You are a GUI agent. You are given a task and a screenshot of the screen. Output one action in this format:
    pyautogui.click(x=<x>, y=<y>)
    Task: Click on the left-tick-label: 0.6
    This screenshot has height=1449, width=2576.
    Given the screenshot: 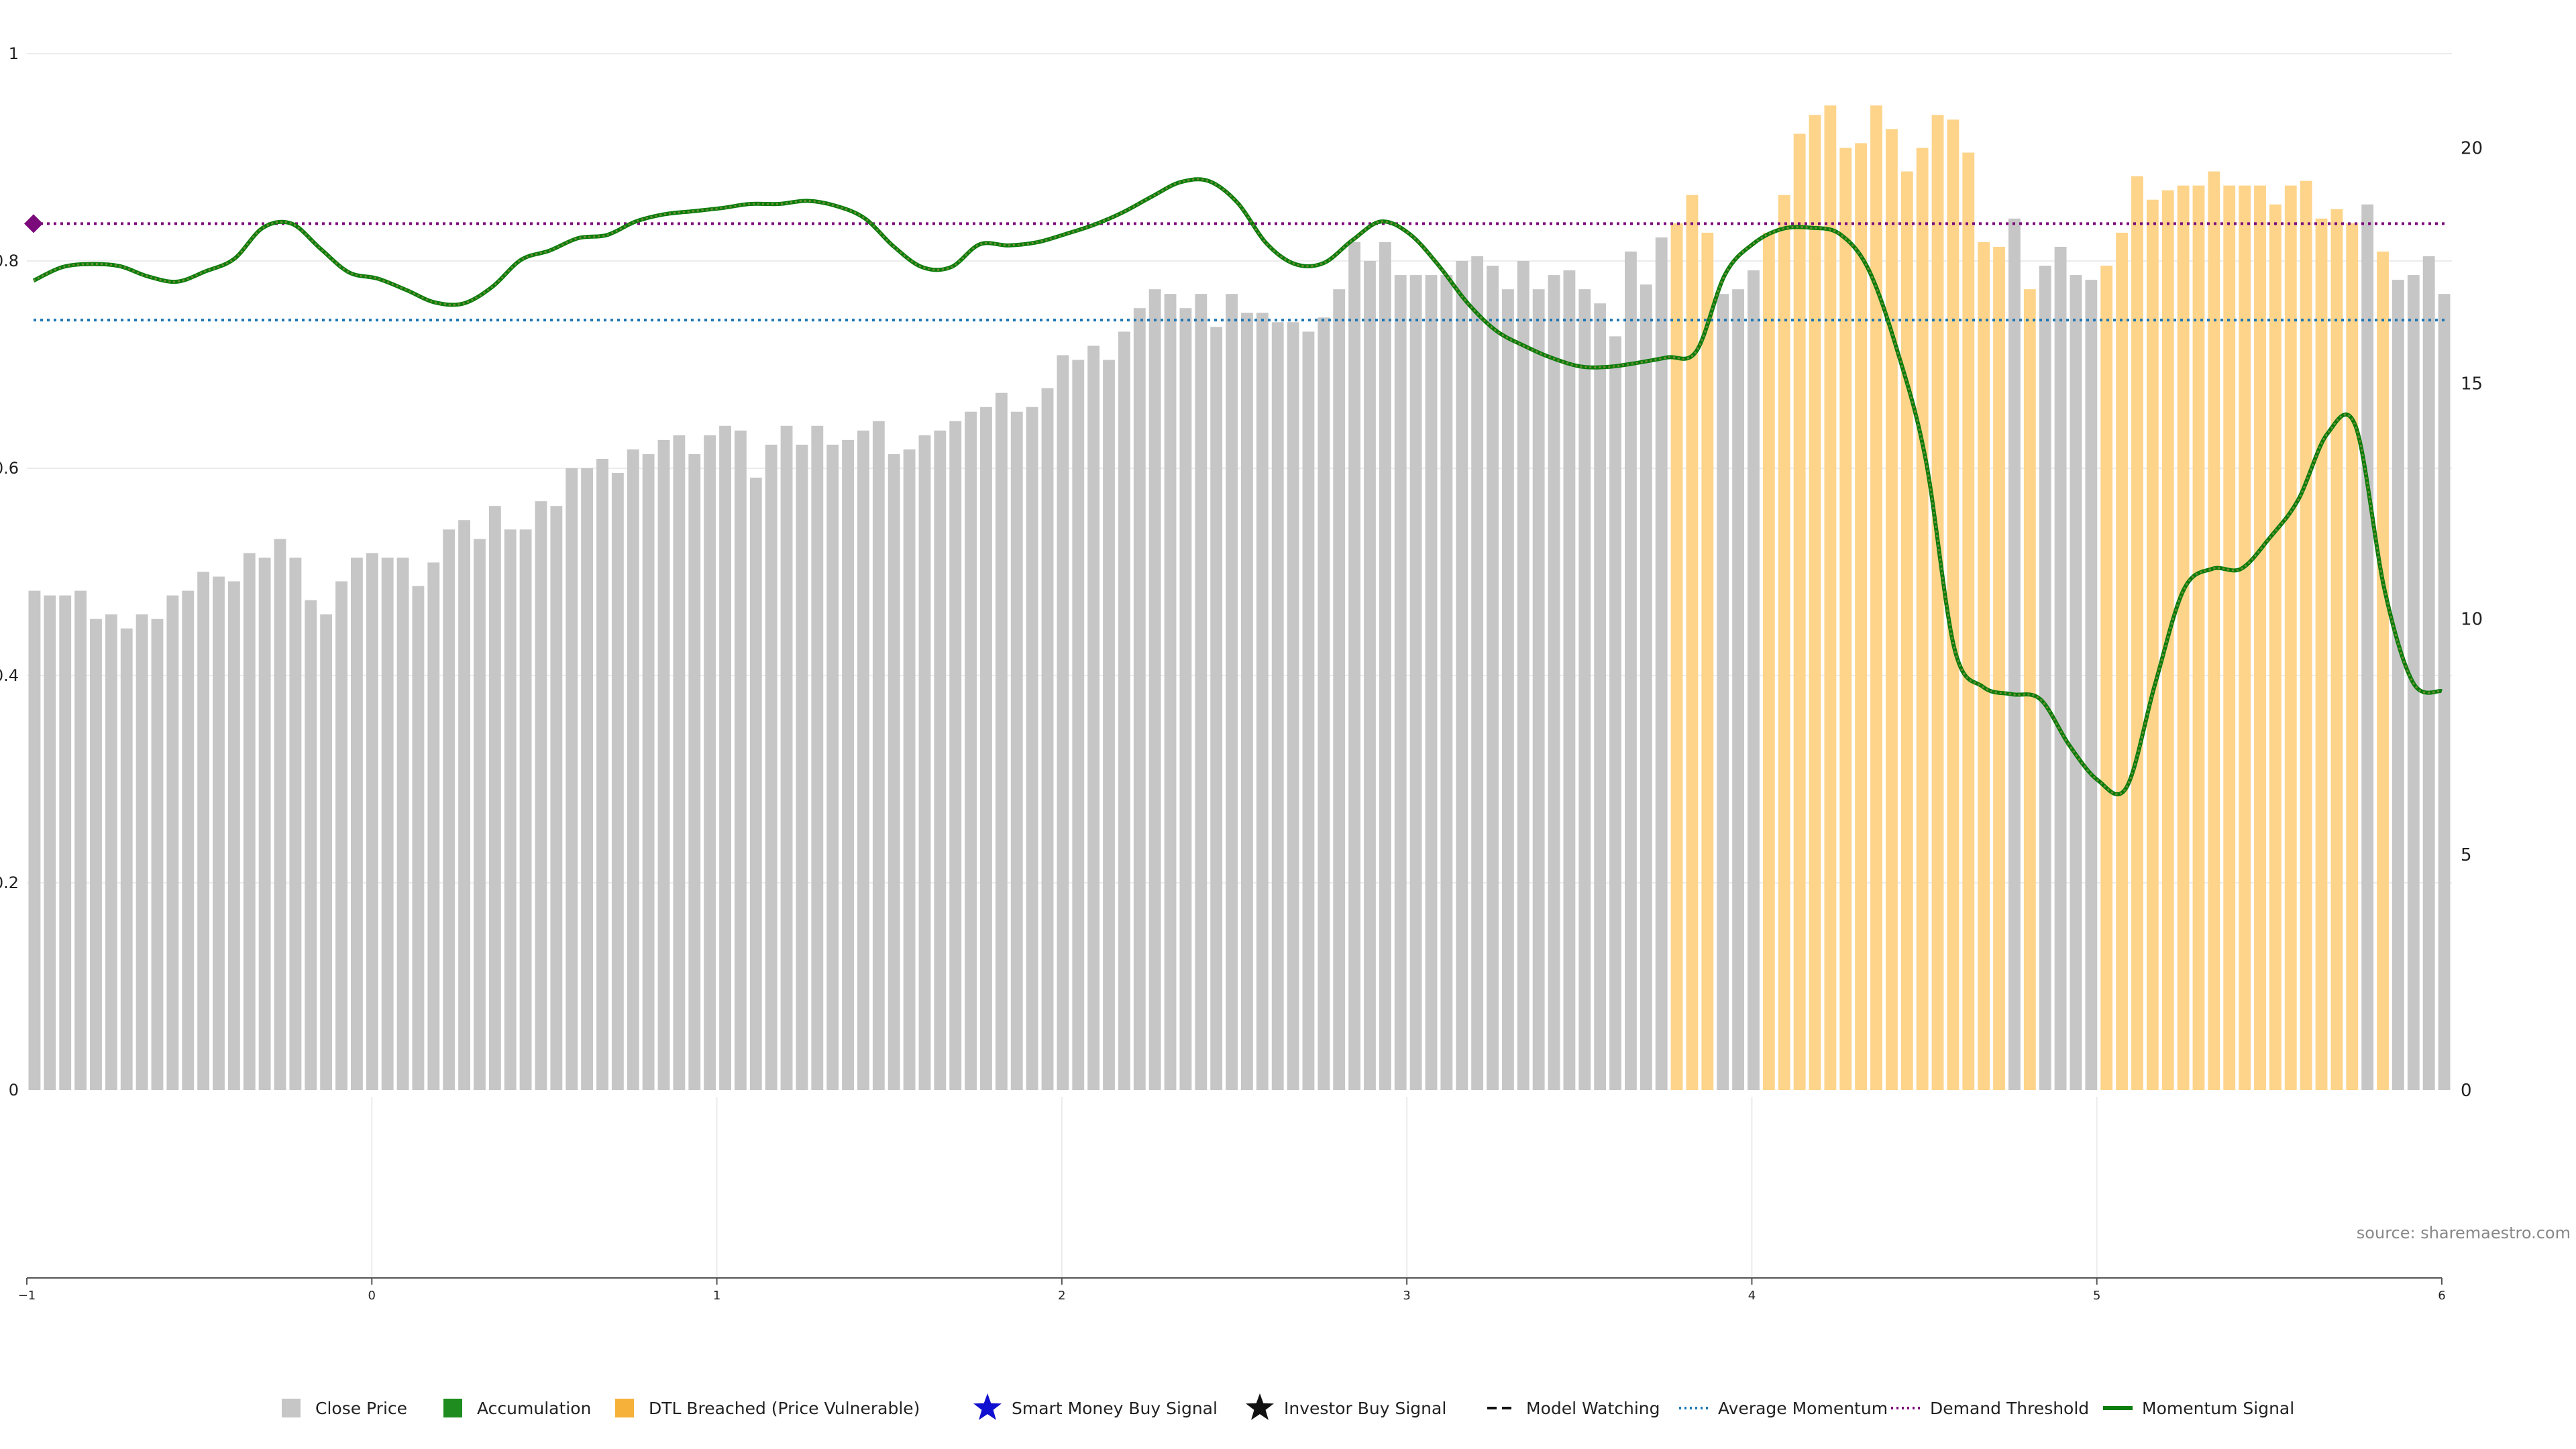 What is the action you would take?
    pyautogui.click(x=9, y=468)
    